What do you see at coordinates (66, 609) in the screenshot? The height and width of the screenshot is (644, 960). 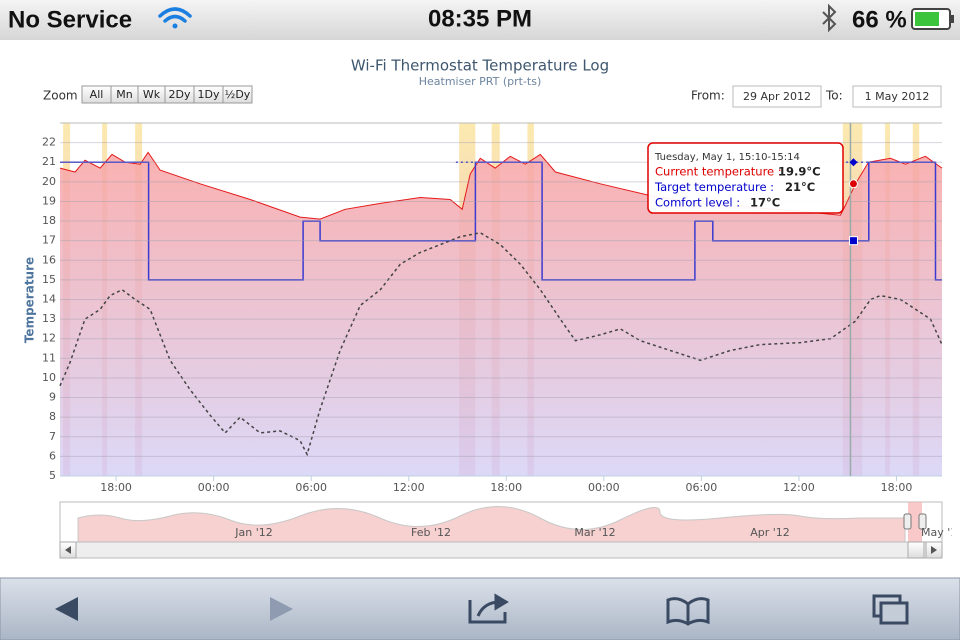 I see `back-button` at bounding box center [66, 609].